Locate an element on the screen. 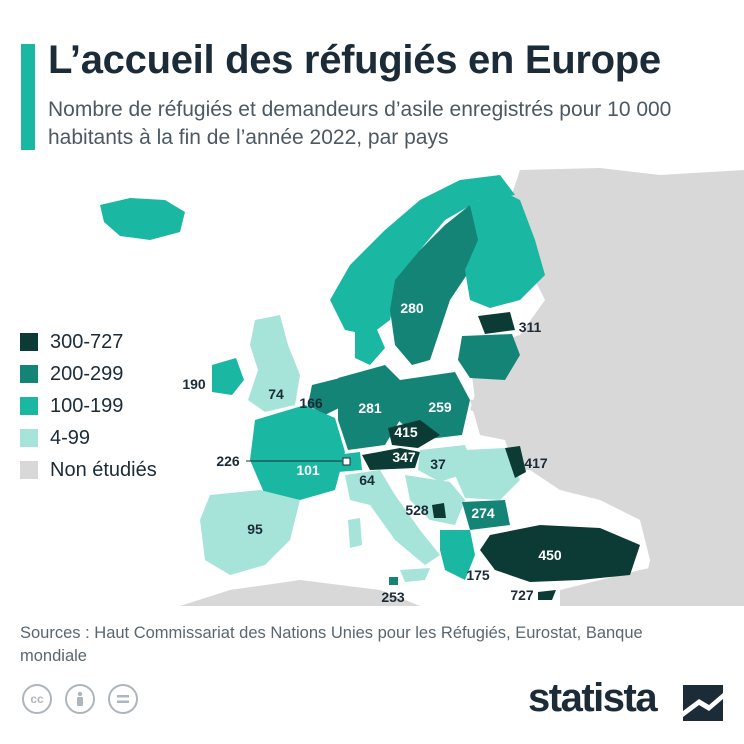 The height and width of the screenshot is (744, 744). label-montenegro: 528 is located at coordinates (417, 510).